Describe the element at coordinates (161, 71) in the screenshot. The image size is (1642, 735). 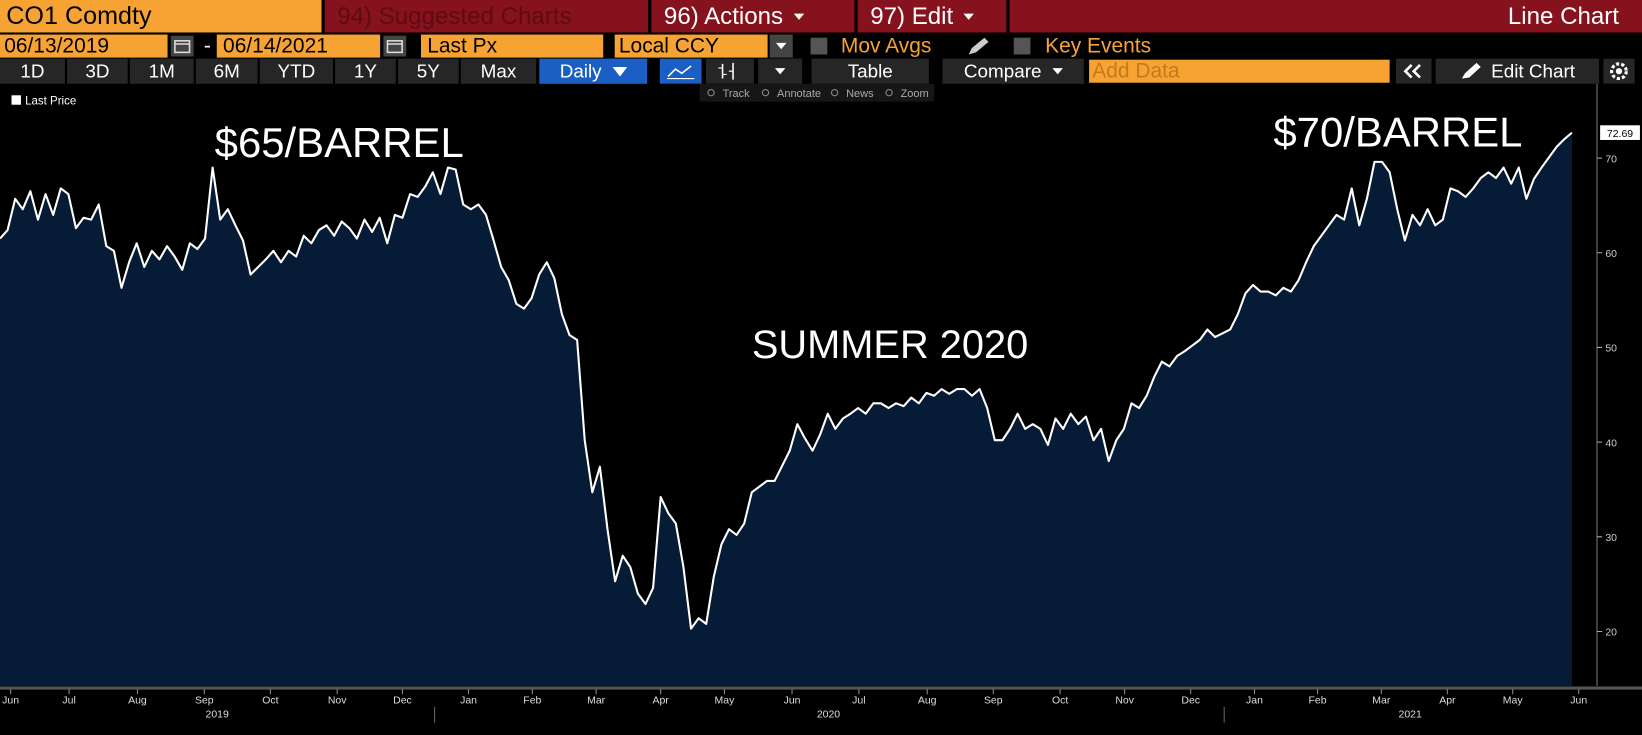
I see `period-button: 1M` at that location.